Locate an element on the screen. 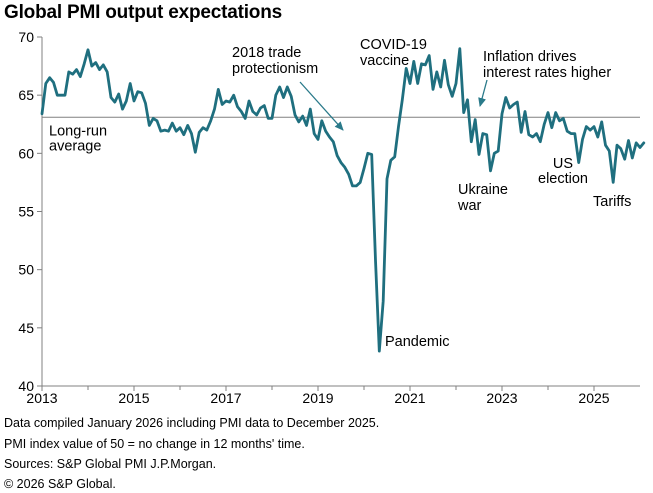 This screenshot has height=493, width=653. annotation-trade: 2018 trade protectionism is located at coordinates (275, 61).